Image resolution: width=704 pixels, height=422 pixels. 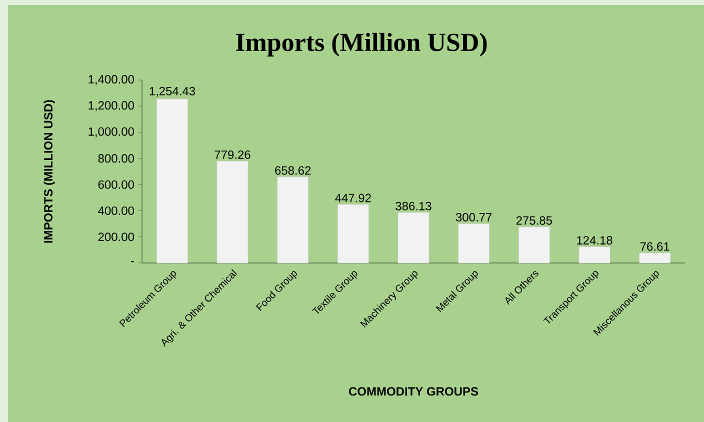 I want to click on data-label: 386.13, so click(x=414, y=206).